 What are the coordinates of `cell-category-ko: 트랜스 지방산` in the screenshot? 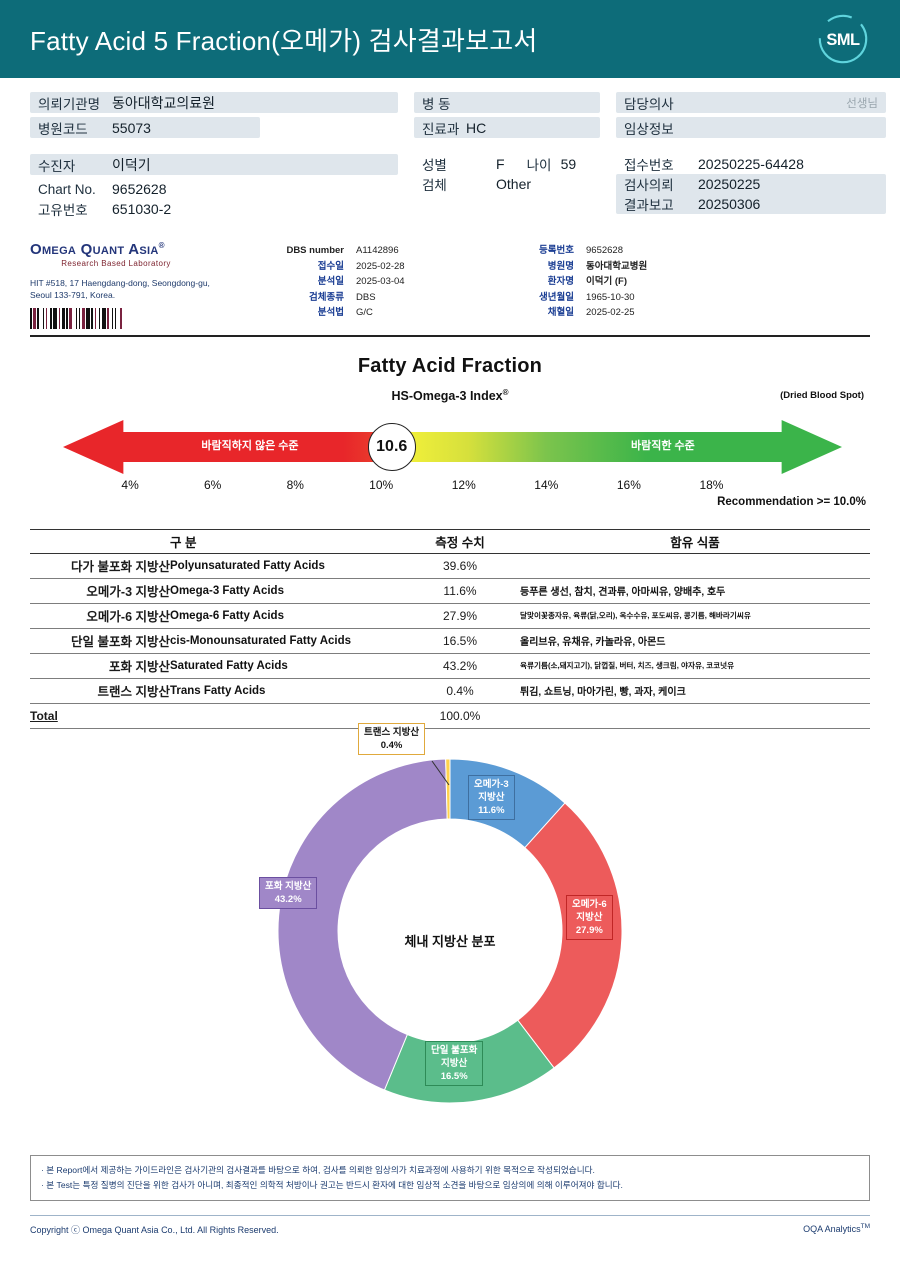 It's located at (100, 691).